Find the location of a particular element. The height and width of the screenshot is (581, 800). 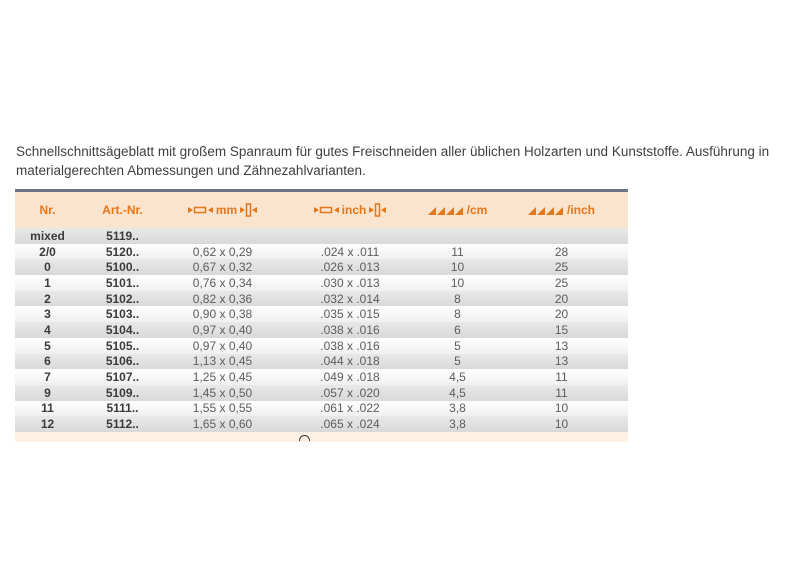

cell-mm: 0,62 x 0,29 is located at coordinates (222, 251).